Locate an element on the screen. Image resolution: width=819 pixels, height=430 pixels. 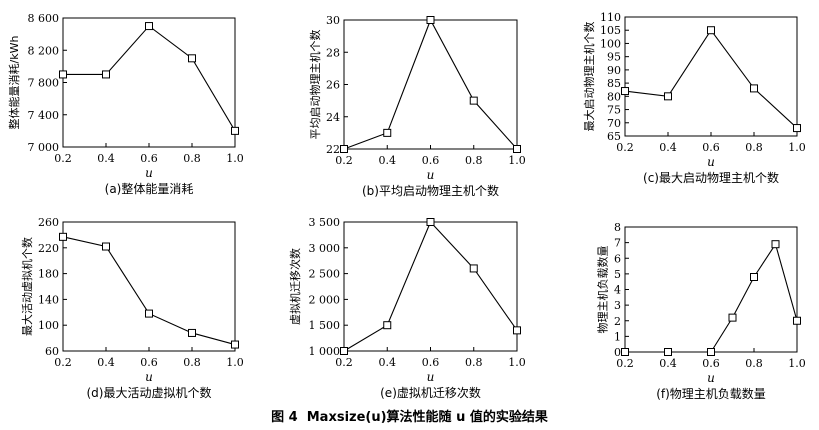
y-tick-label: 1 500 is located at coordinates (325, 325).